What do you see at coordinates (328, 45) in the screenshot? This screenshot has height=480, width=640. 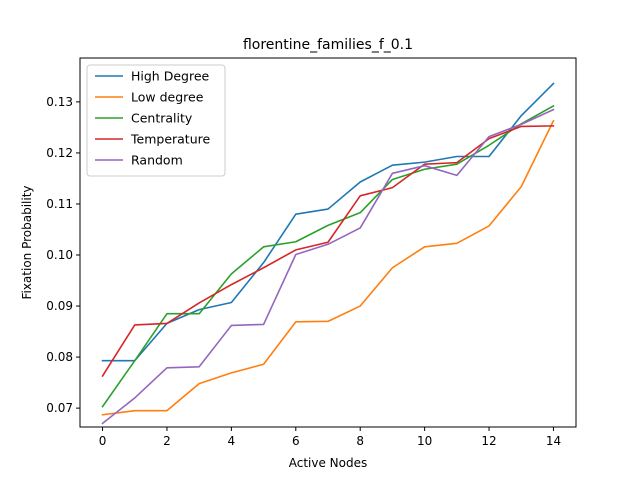 I see `chart-title: florentine_families_f_0.1` at bounding box center [328, 45].